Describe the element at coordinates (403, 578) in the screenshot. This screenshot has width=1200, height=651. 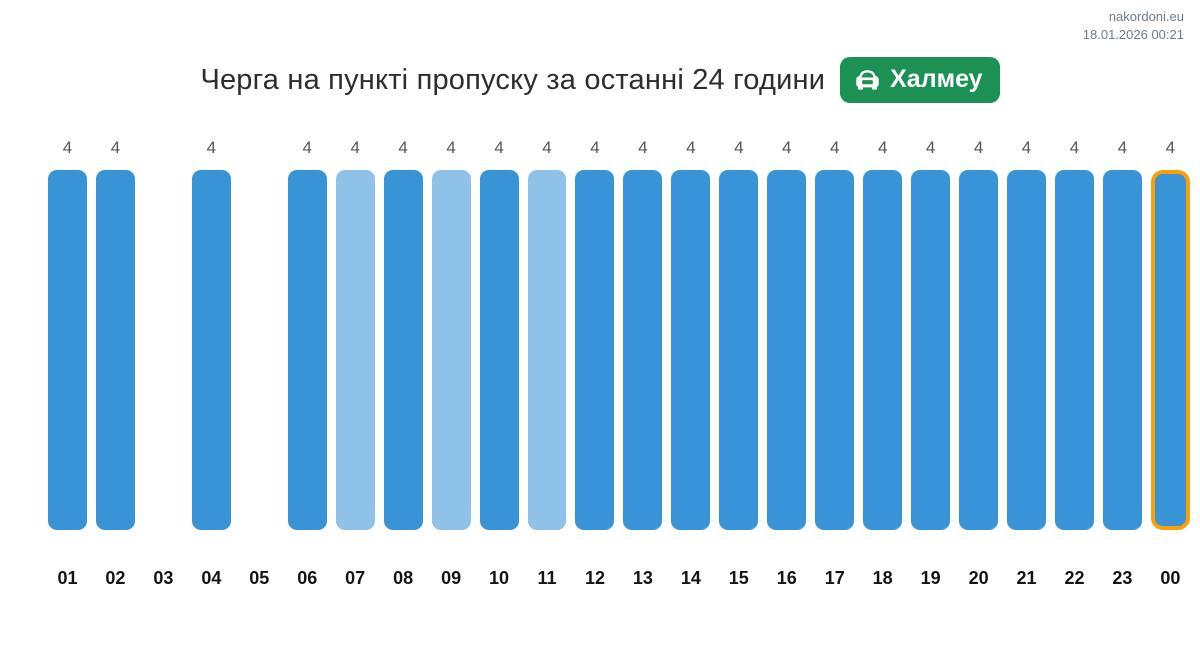
I see `axis-tick-label: 08` at that location.